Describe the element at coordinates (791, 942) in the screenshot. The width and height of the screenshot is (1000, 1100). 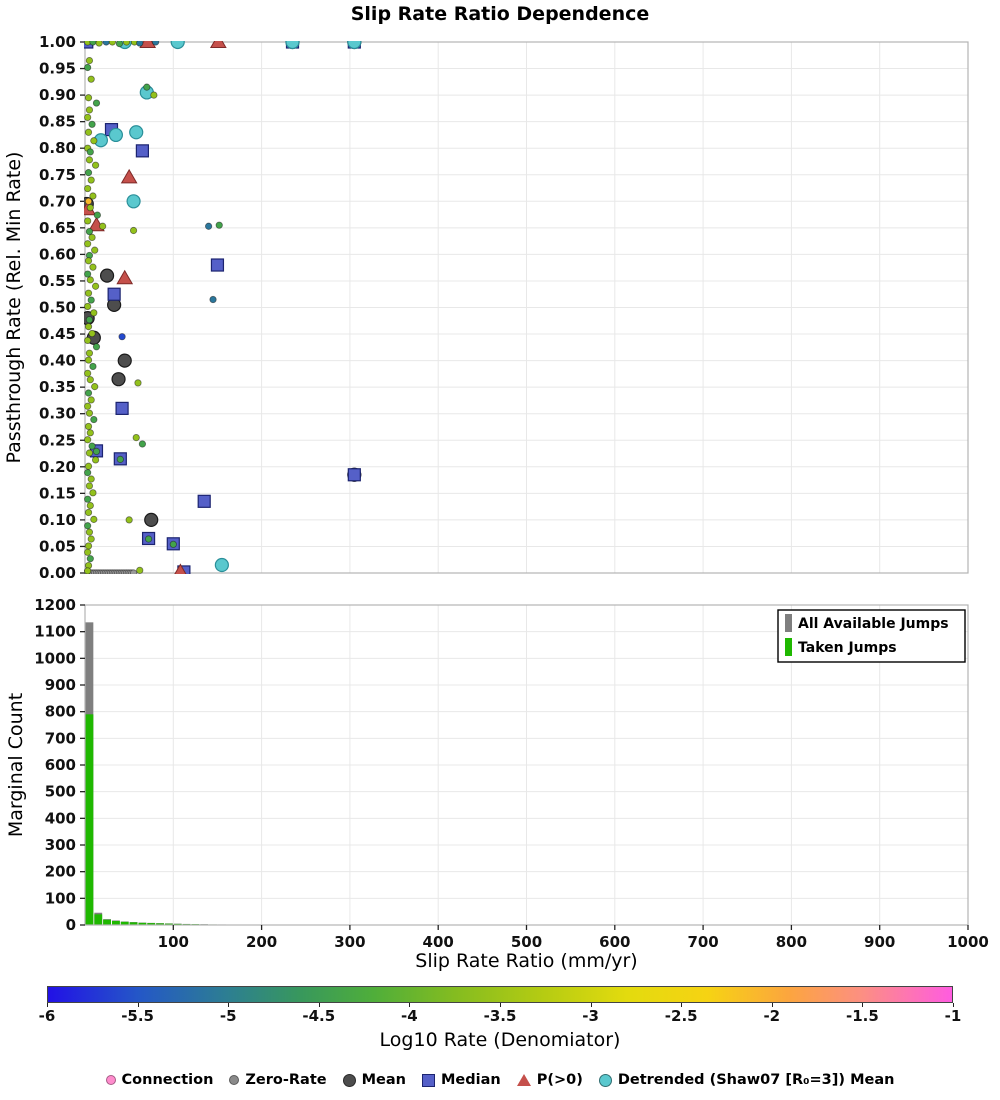
I see `hist-xtick: 800` at that location.